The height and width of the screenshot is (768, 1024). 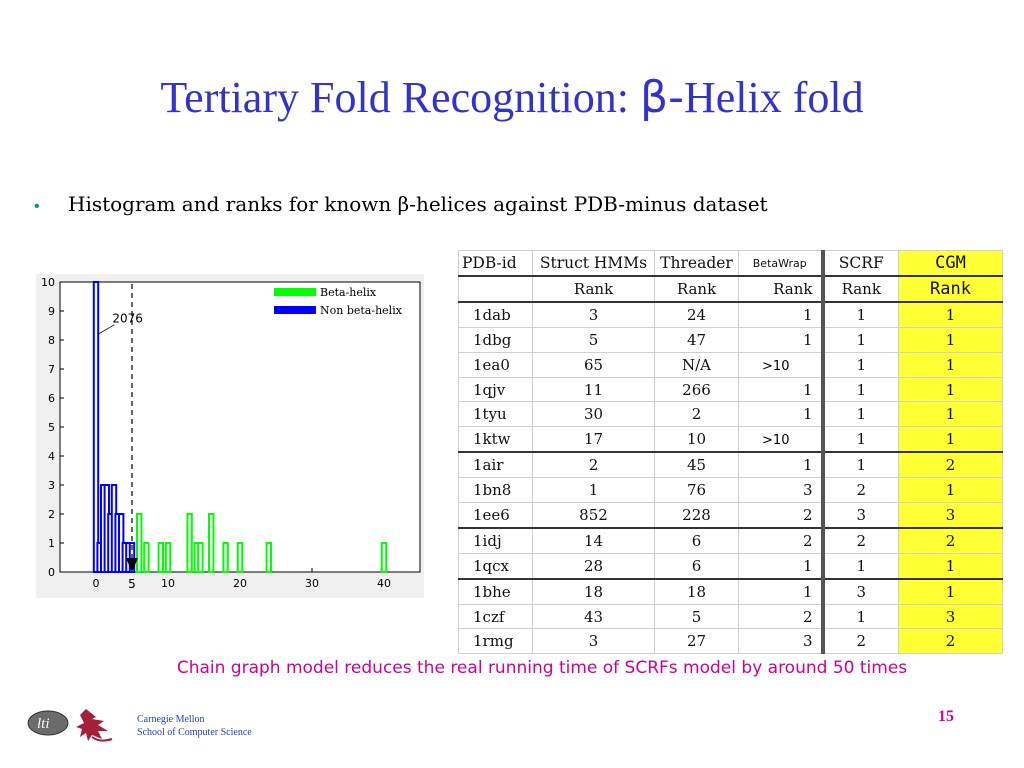 I want to click on pdb-id-cell: 1bn8, so click(x=495, y=490).